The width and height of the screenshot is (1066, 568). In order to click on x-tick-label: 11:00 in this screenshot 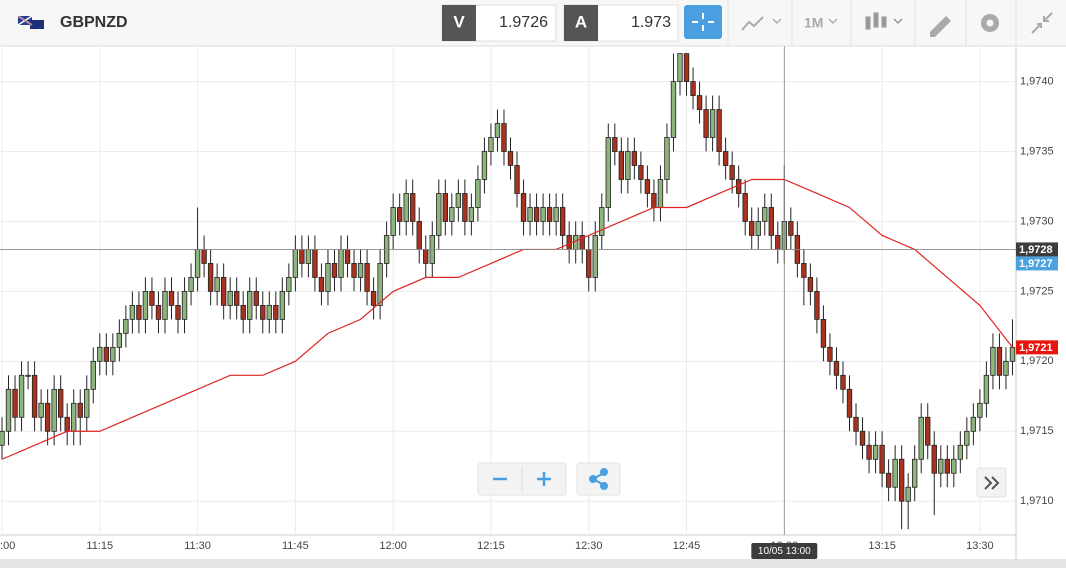, I will do `click(7, 546)`.